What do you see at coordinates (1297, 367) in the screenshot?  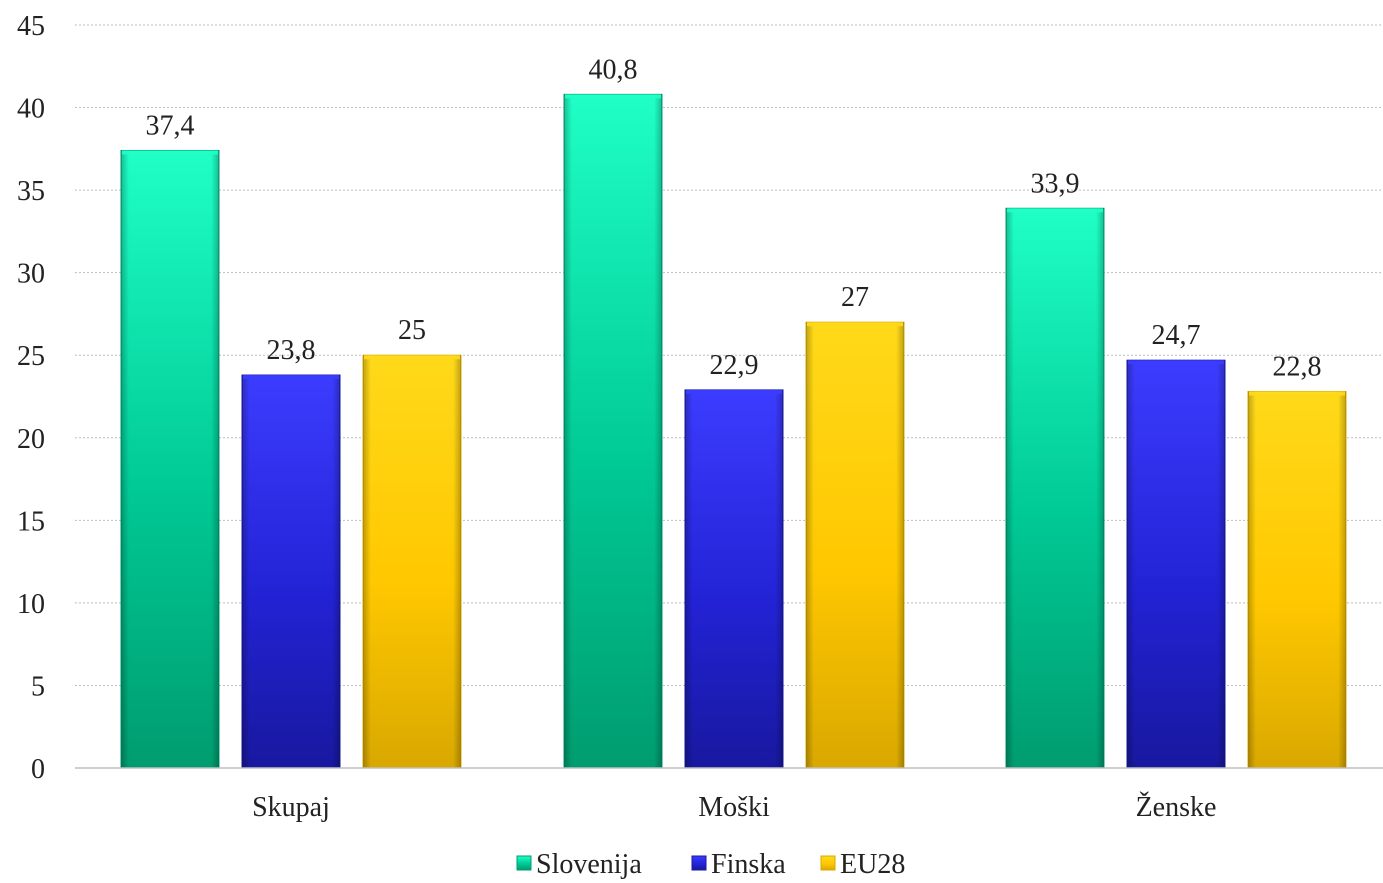 I see `data-label: 22,8` at bounding box center [1297, 367].